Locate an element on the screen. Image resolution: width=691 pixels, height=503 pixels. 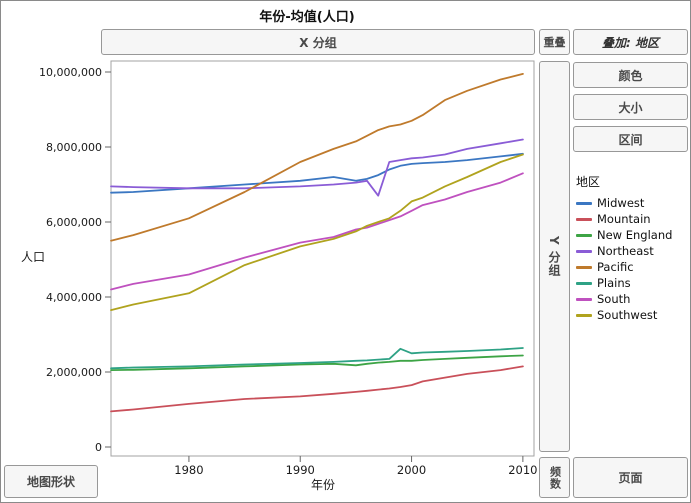
map-shape-dropzone: 地图形状 is located at coordinates (51, 481).